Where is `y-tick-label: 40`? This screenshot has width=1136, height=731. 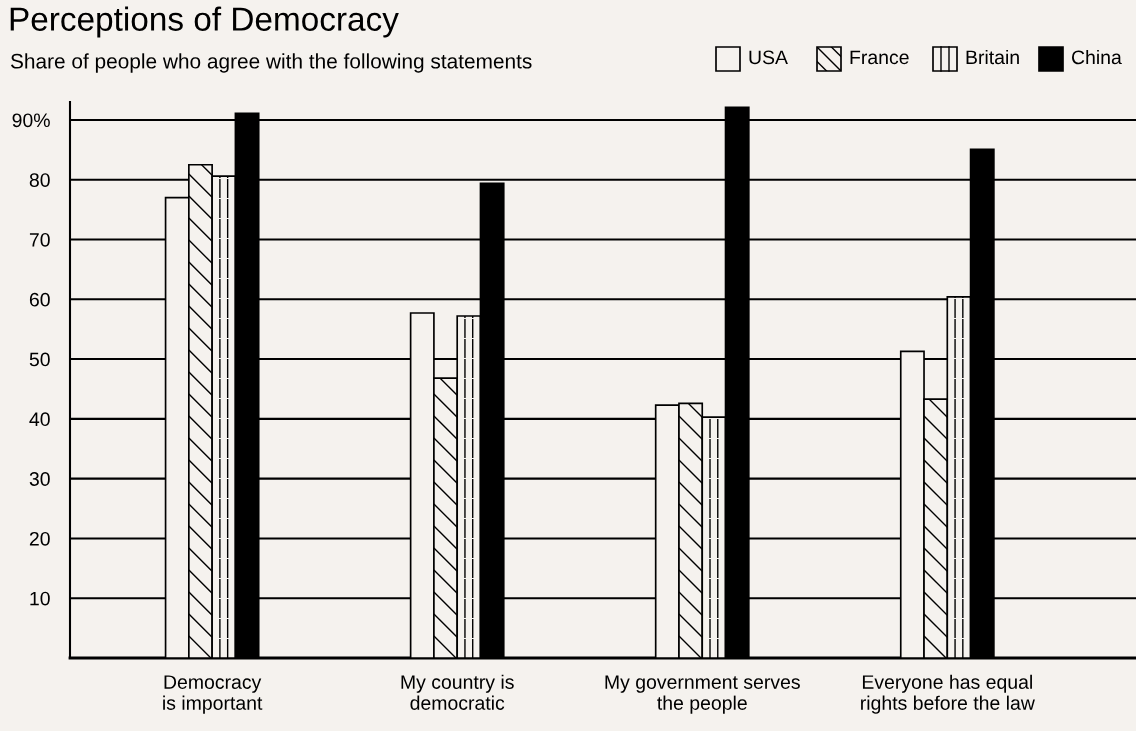
y-tick-label: 40 is located at coordinates (39, 419).